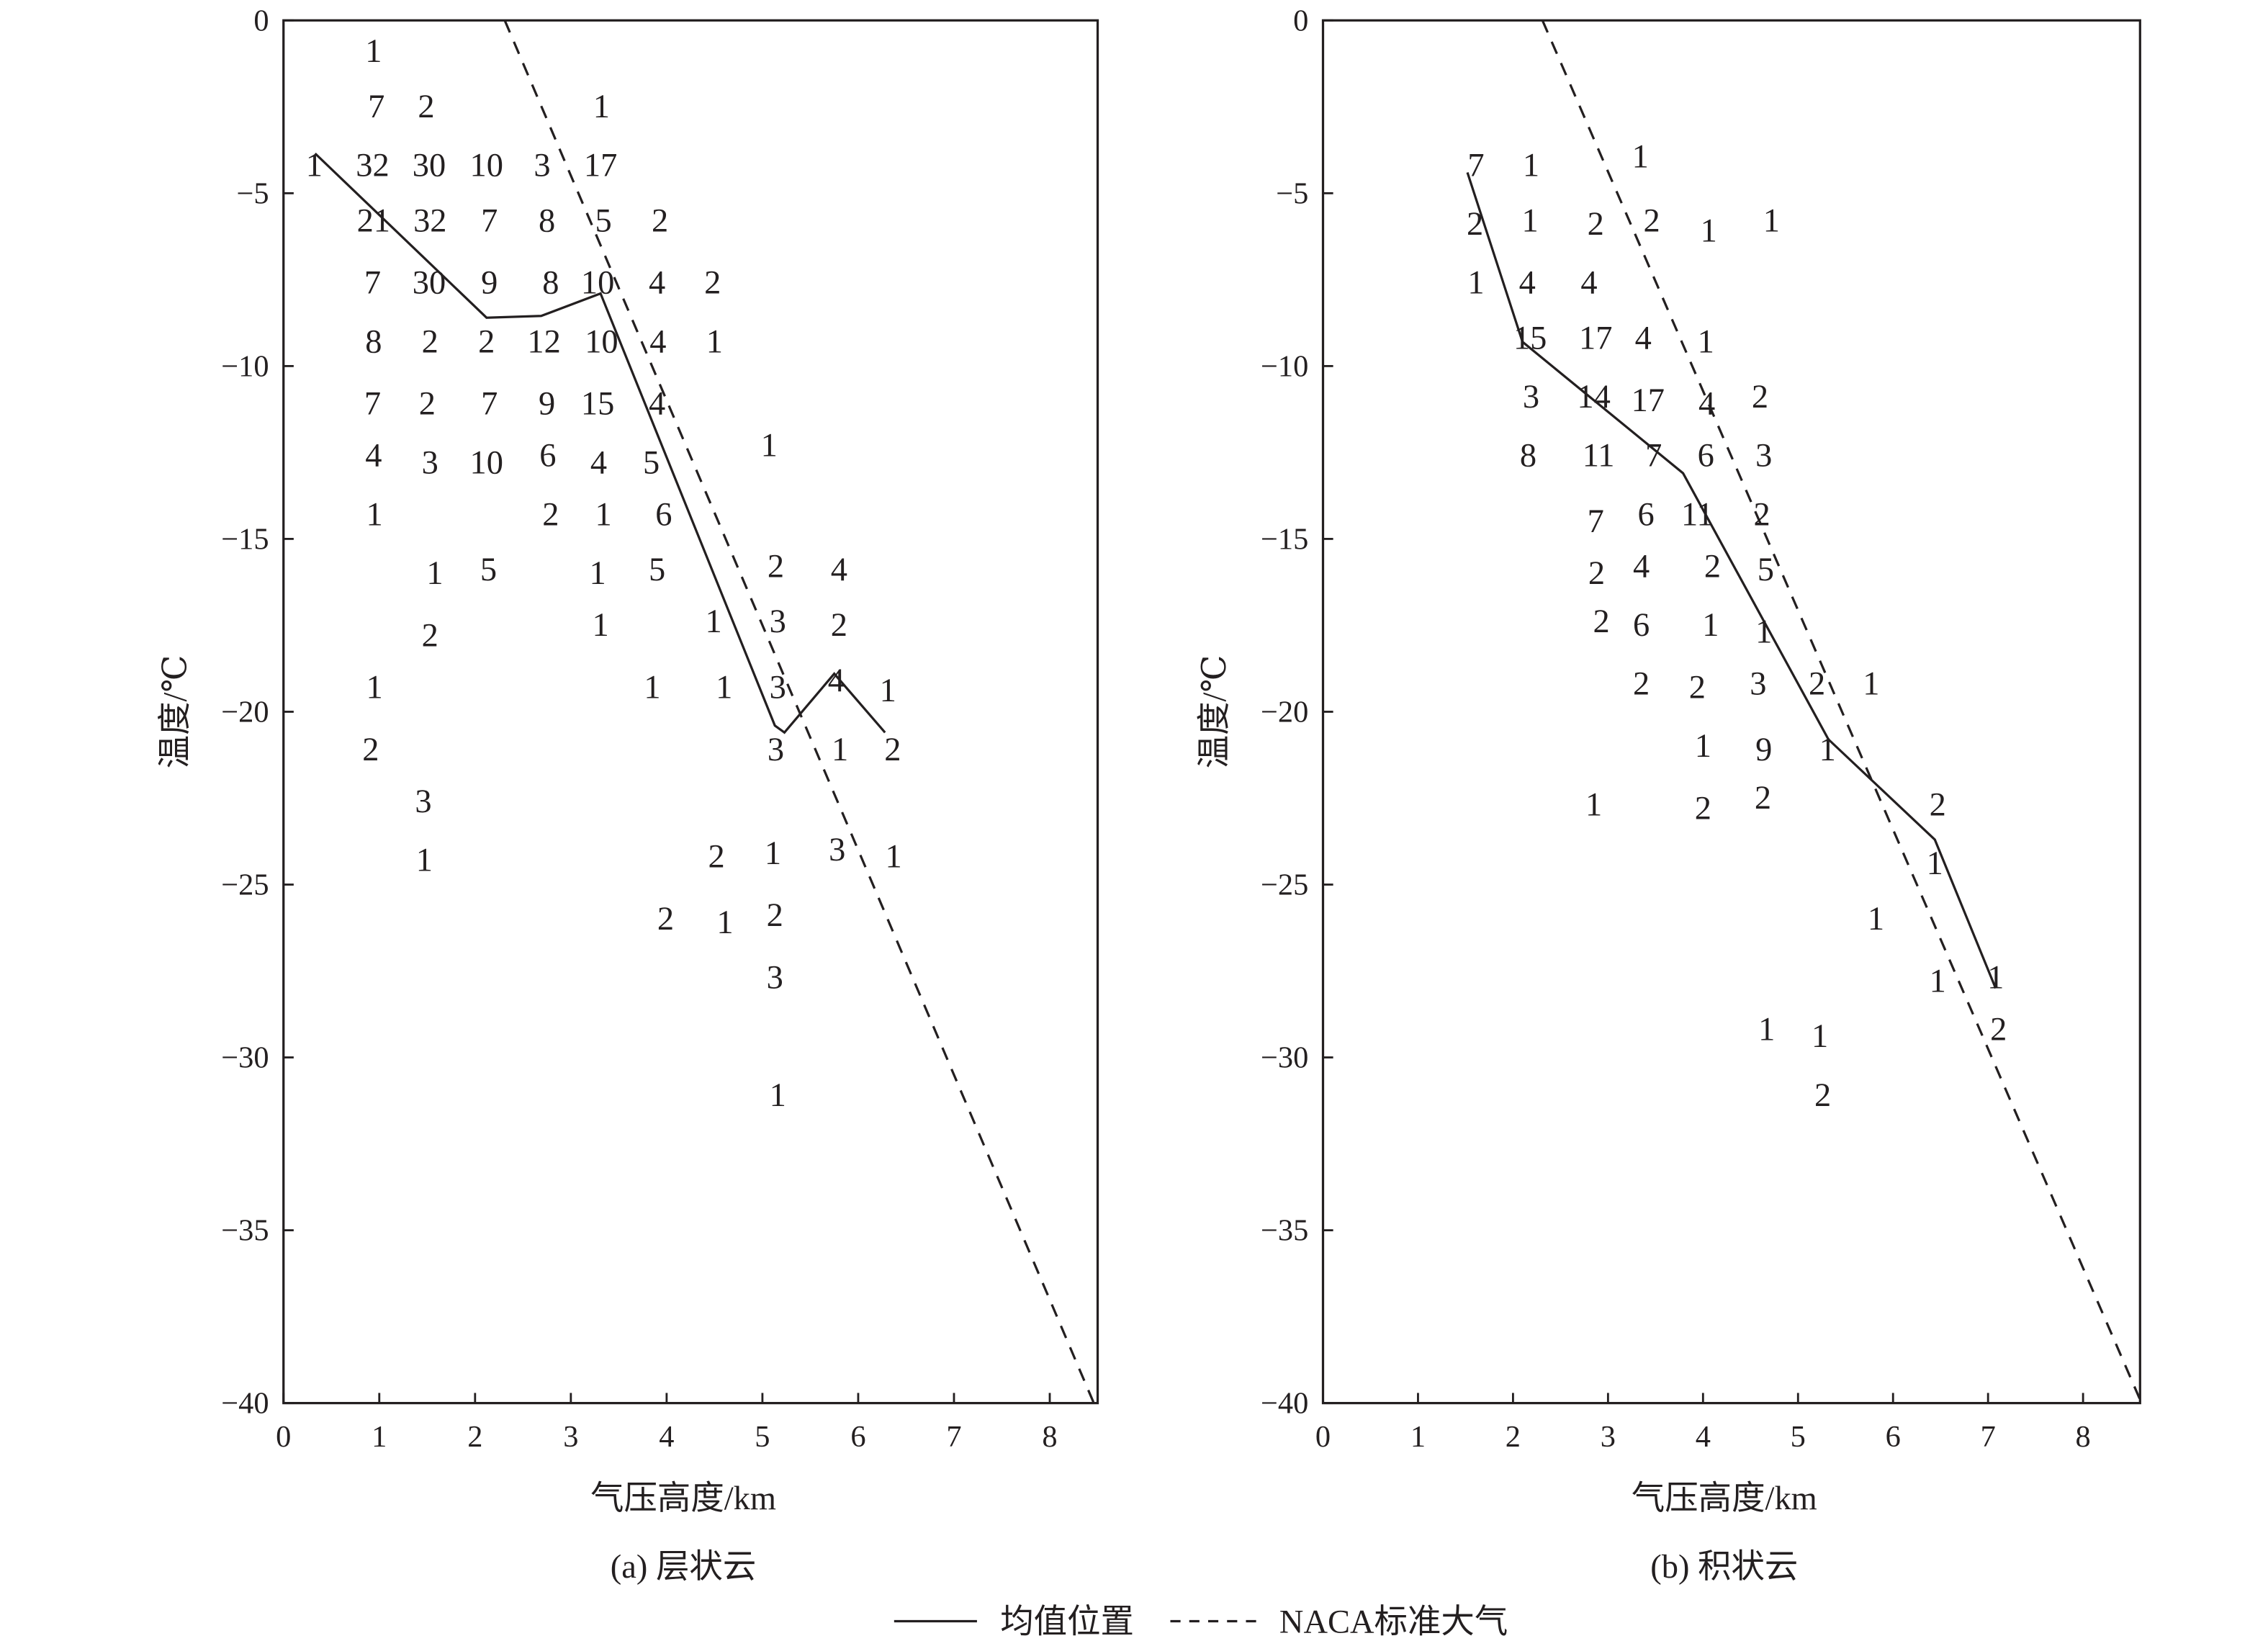 The width and height of the screenshot is (2268, 1641). Describe the element at coordinates (1284, 885) in the screenshot. I see `y-tick-label: −25` at that location.